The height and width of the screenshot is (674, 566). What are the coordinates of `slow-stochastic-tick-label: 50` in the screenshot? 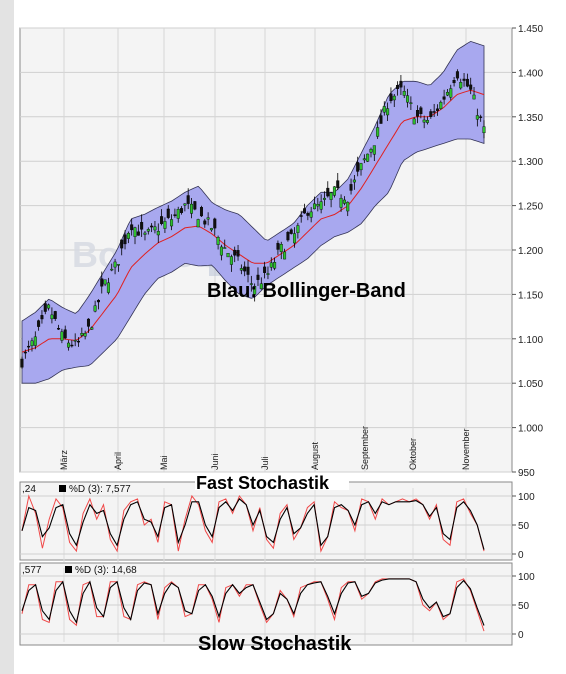 It's located at (524, 606).